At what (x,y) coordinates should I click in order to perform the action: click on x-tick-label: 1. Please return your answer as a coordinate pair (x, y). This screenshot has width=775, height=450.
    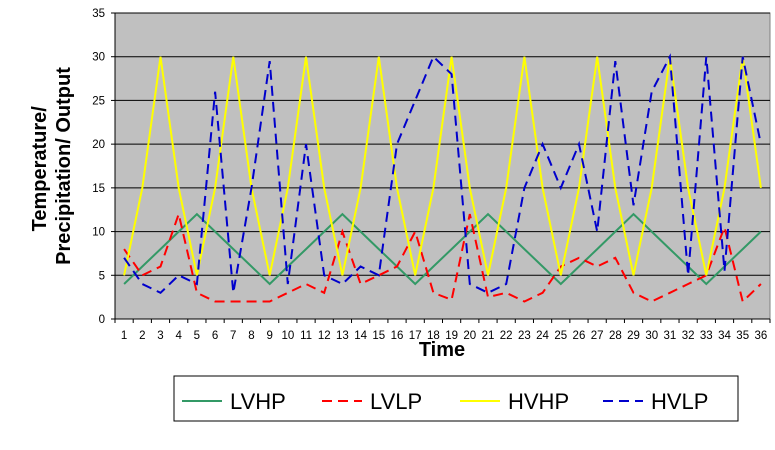
    Looking at the image, I should click on (124, 336).